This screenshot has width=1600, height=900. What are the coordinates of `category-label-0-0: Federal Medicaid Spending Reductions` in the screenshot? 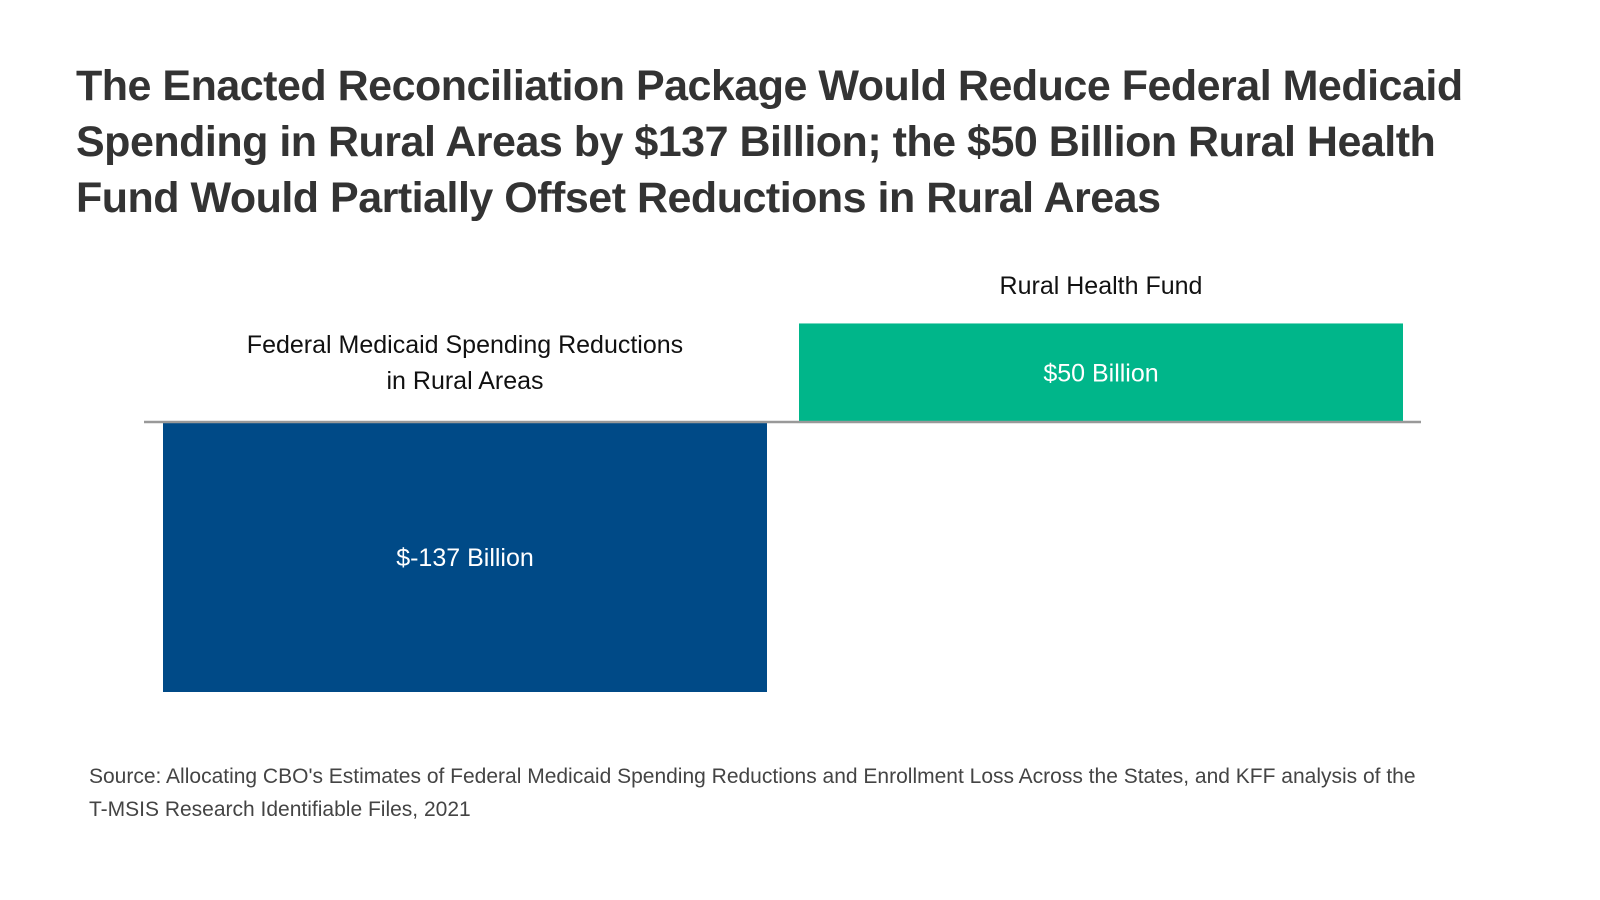 It's located at (465, 345).